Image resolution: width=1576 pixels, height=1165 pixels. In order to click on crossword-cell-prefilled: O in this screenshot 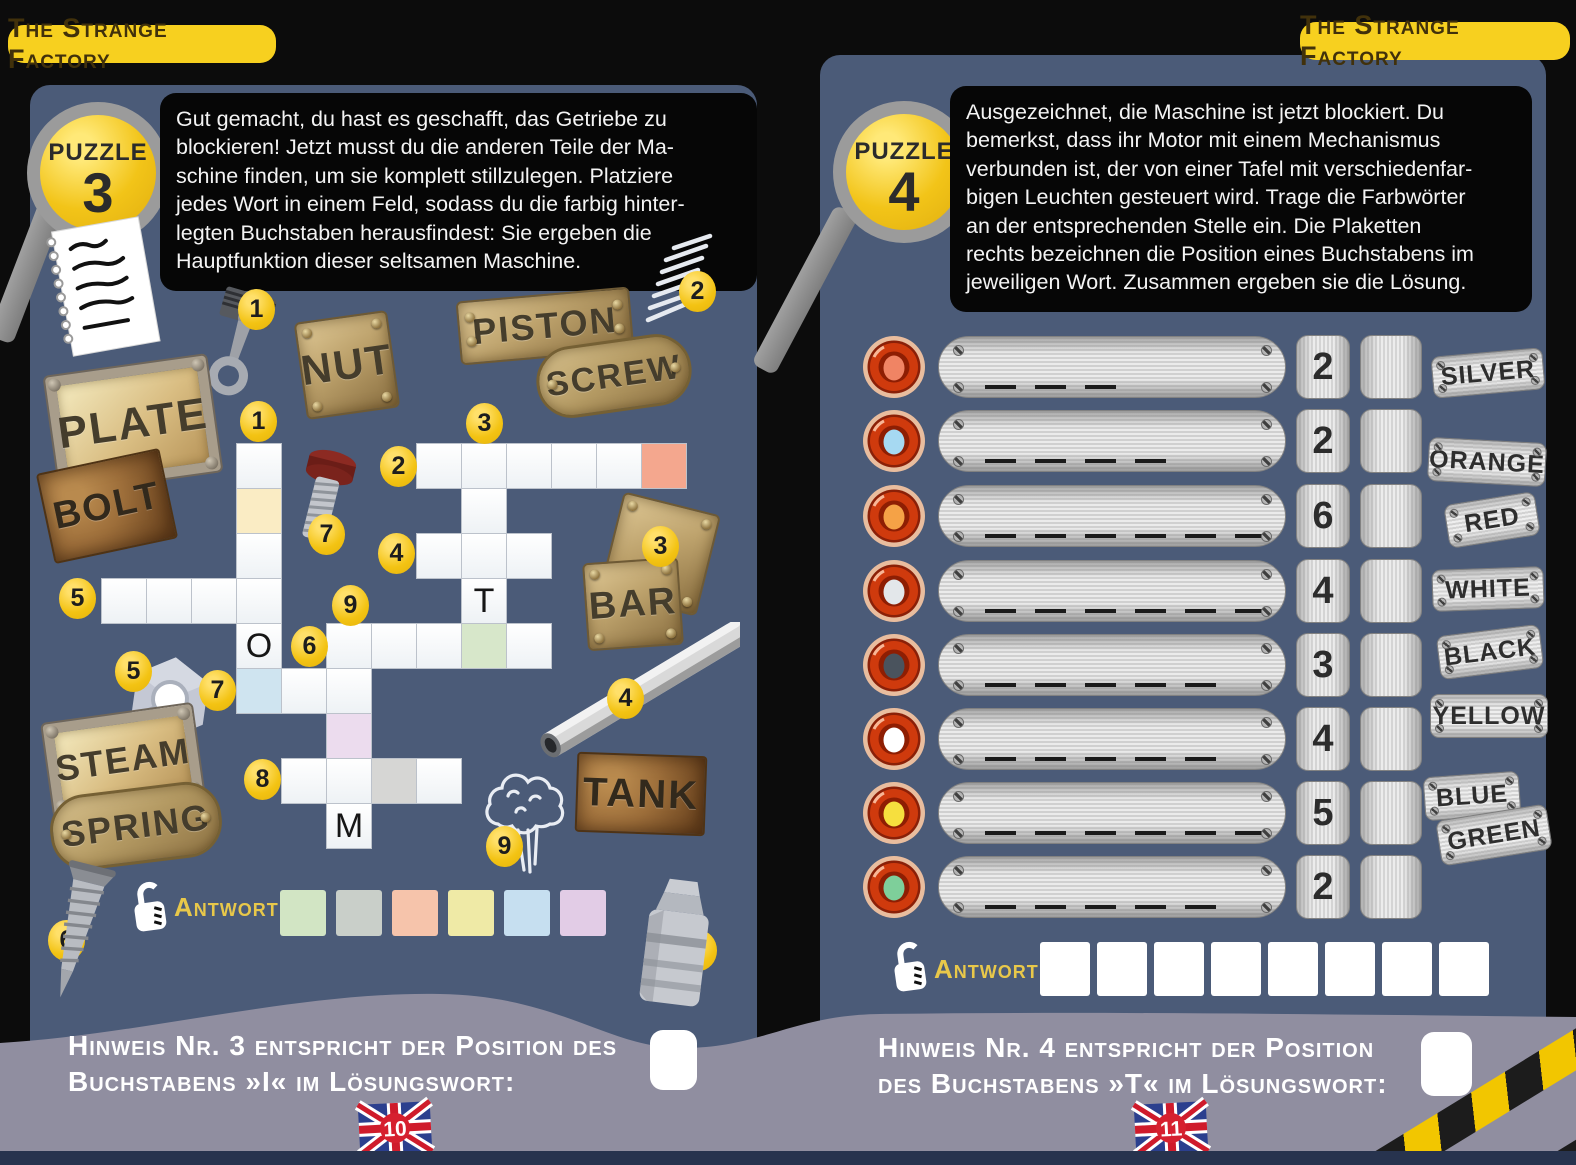, I will do `click(259, 646)`.